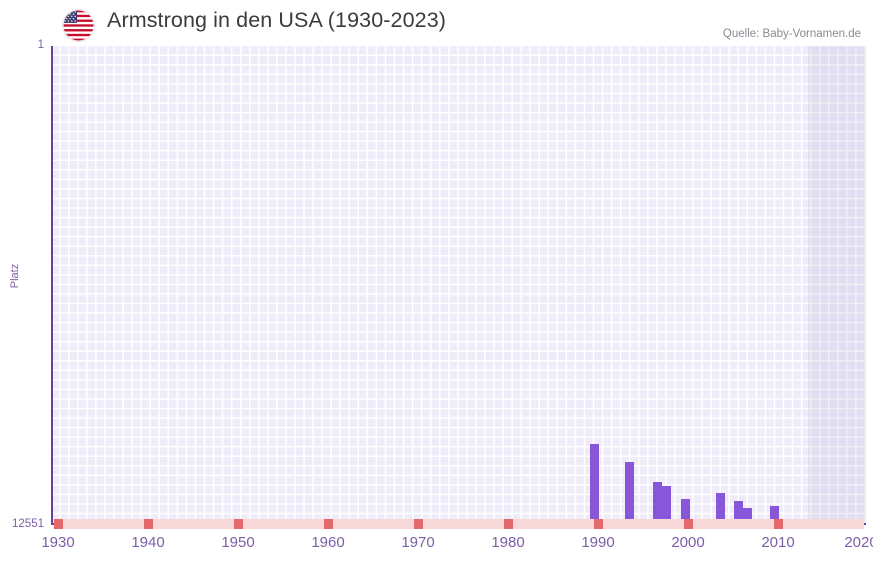 The width and height of the screenshot is (873, 567). What do you see at coordinates (791, 34) in the screenshot?
I see `source-attribution: Quelle: Baby-Vornamen.de` at bounding box center [791, 34].